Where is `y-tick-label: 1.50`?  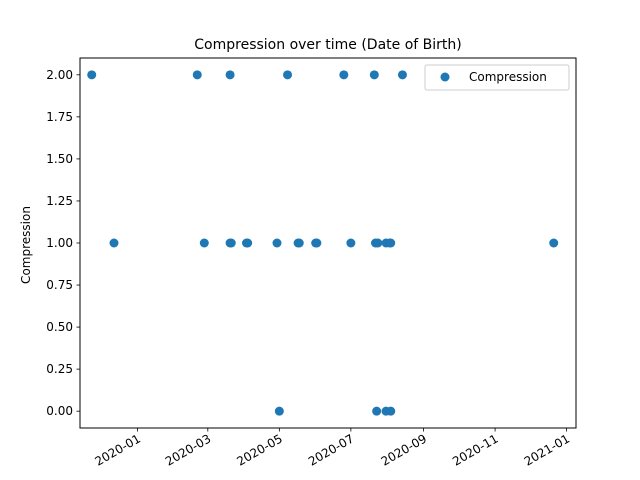 y-tick-label: 1.50 is located at coordinates (59, 159).